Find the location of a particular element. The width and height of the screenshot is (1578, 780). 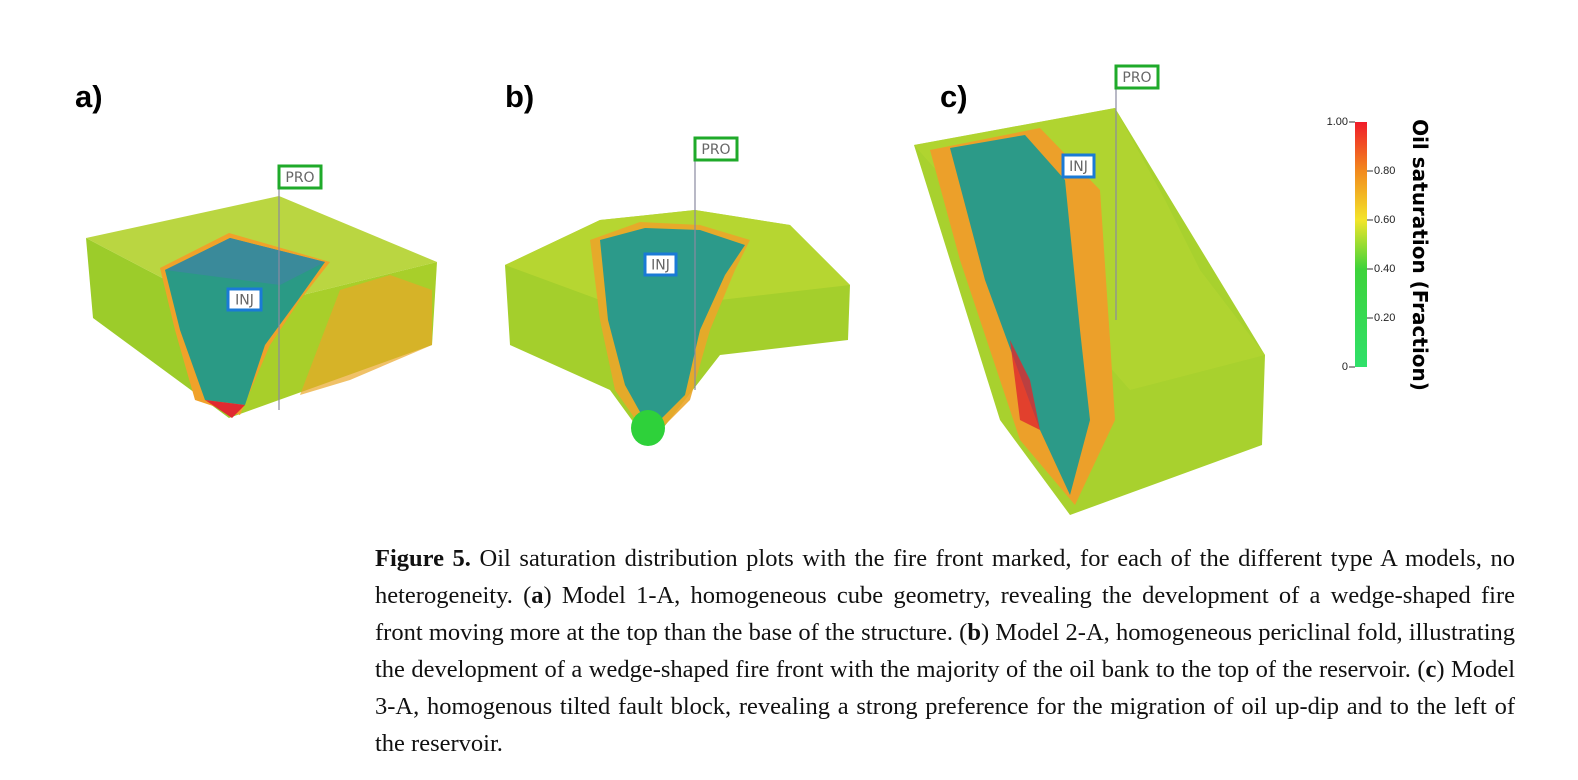

panel-label: b) is located at coordinates (519, 96).